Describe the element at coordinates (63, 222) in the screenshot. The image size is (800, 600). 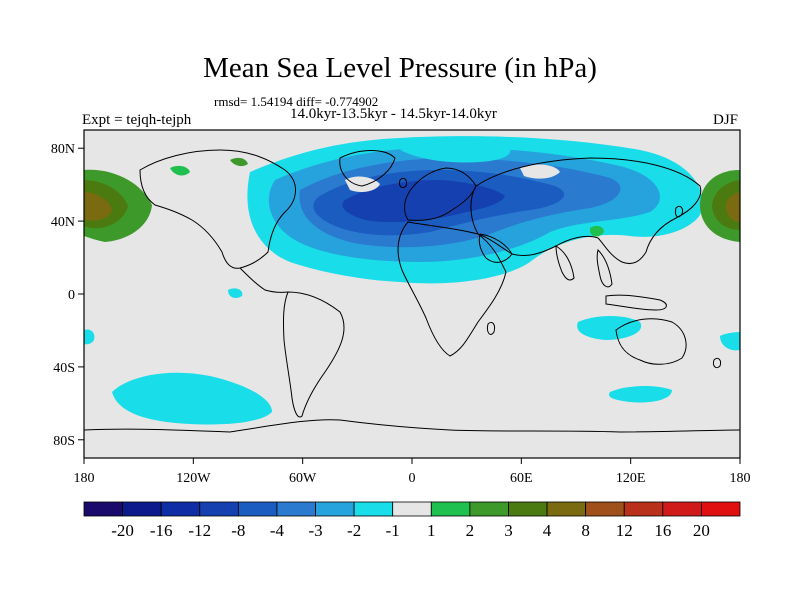
I see `y-tick-label: 40N` at that location.